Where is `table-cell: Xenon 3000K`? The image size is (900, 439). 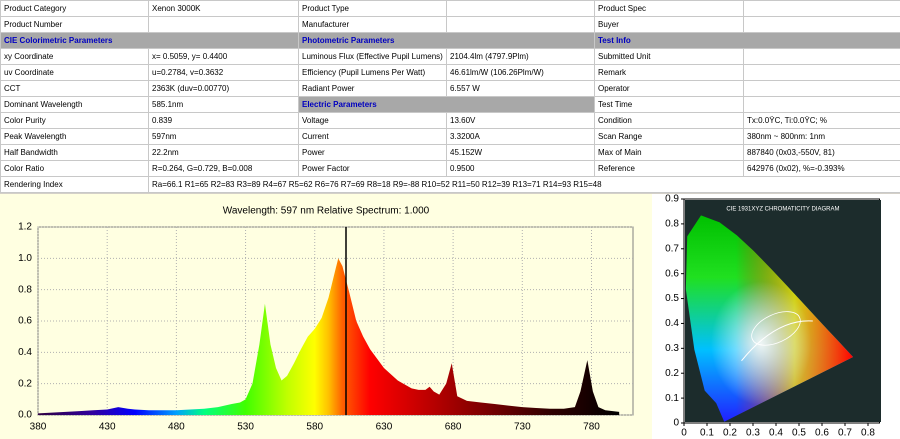 table-cell: Xenon 3000K is located at coordinates (223, 8).